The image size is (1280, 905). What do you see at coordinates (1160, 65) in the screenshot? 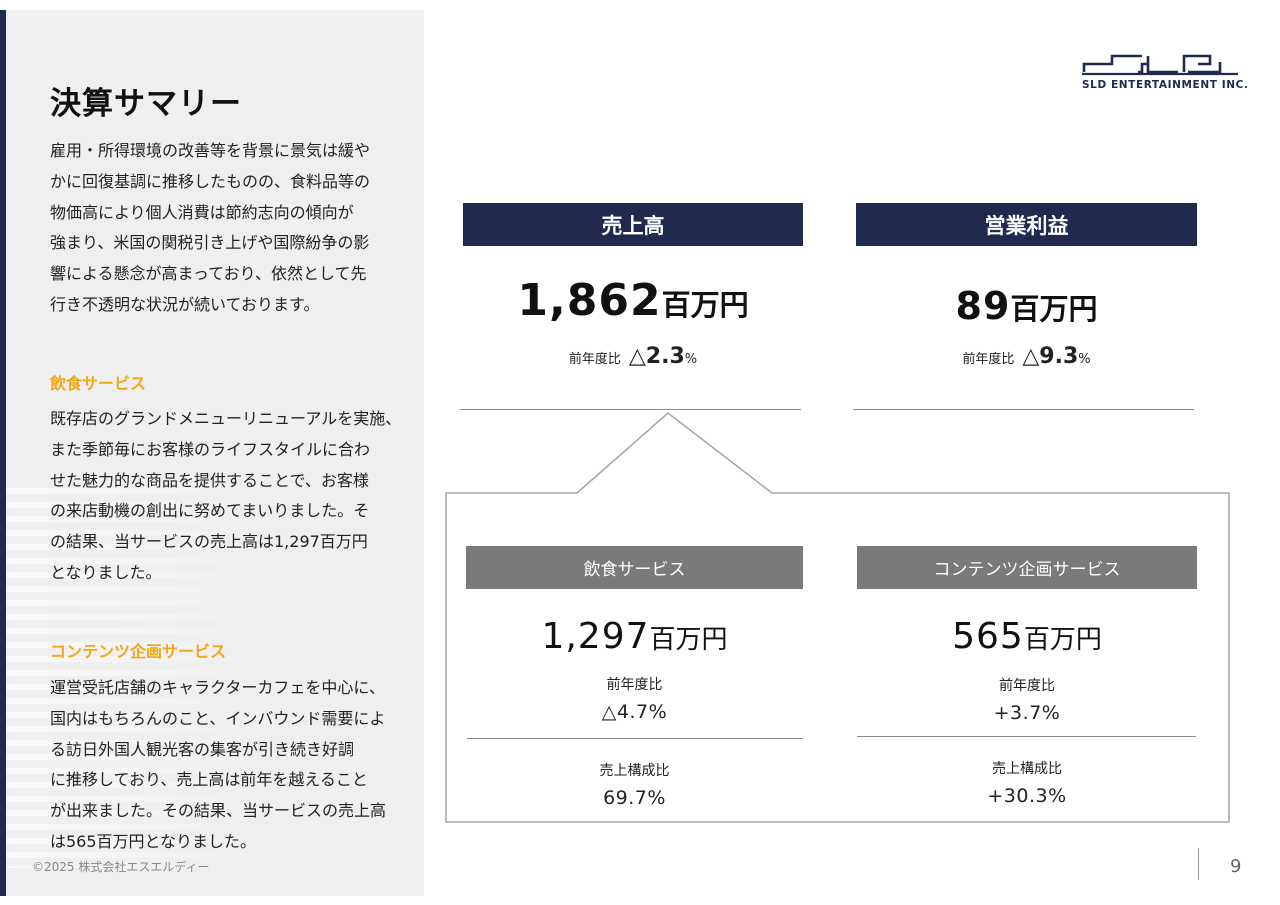
I see `sld-logo-icon` at bounding box center [1160, 65].